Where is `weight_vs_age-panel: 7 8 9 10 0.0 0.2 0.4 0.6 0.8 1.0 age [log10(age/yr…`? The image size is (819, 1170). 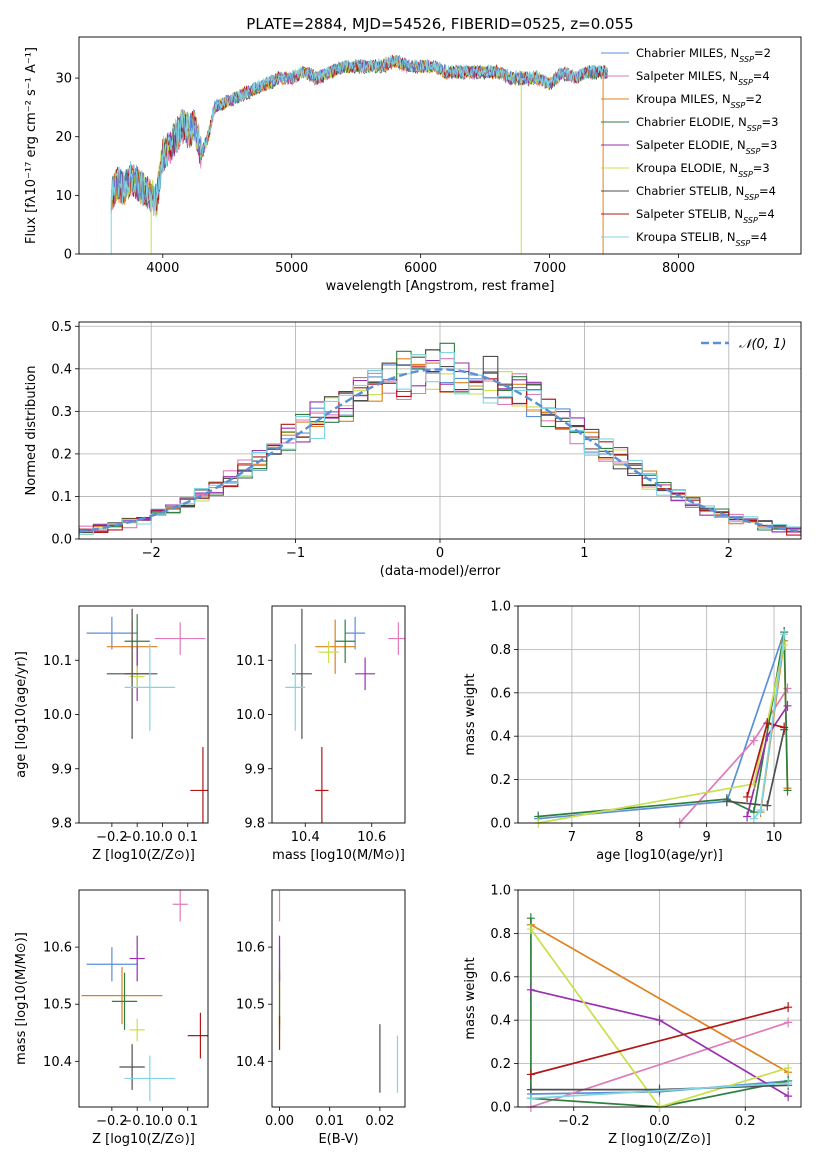
weight_vs_age-panel: 7 8 9 10 0.0 0.2 0.4 0.6 0.8 1.0 age [log10(age/yr… is located at coordinates (632, 731).